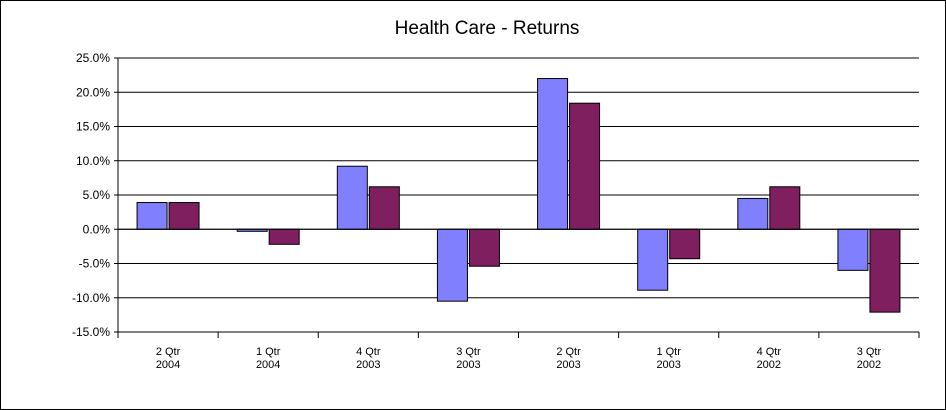 This screenshot has width=946, height=410. What do you see at coordinates (91, 332) in the screenshot?
I see `y-tick-label: -15.0%` at bounding box center [91, 332].